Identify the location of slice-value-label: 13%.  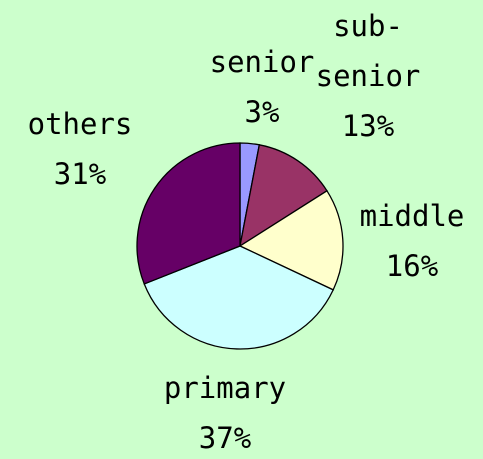
(368, 126).